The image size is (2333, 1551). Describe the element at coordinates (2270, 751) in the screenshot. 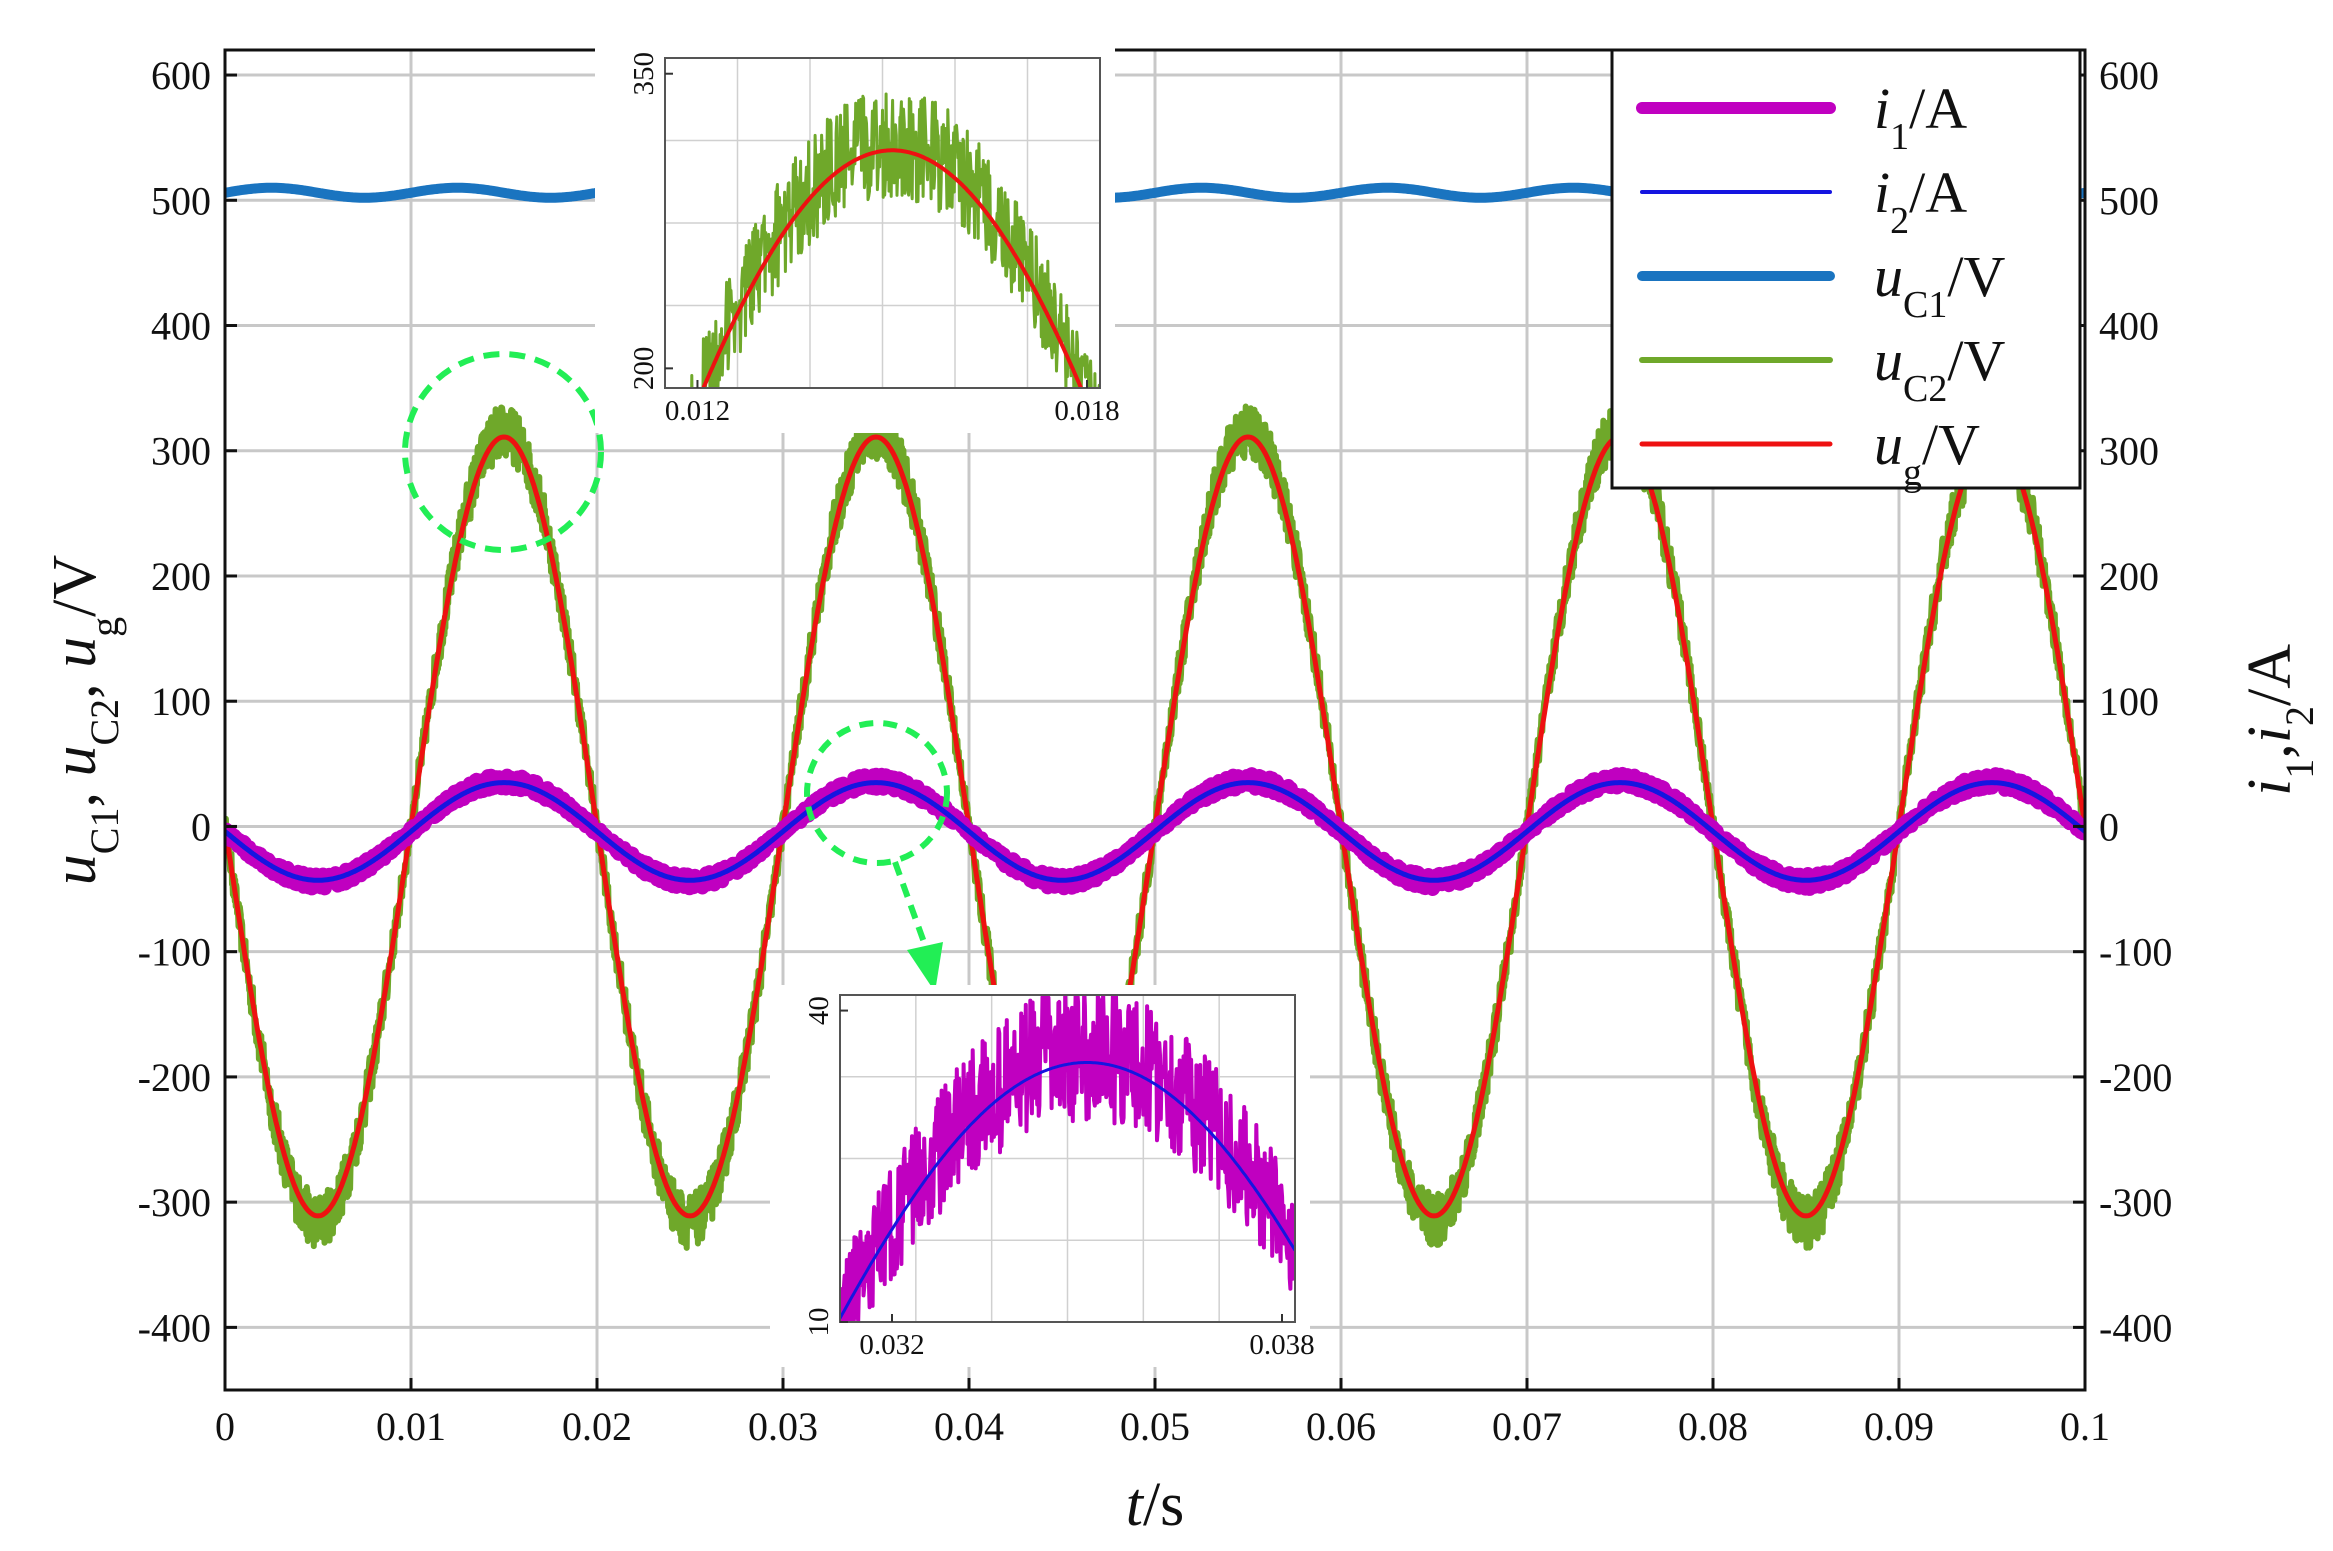

I see `yr-sep: ,` at that location.